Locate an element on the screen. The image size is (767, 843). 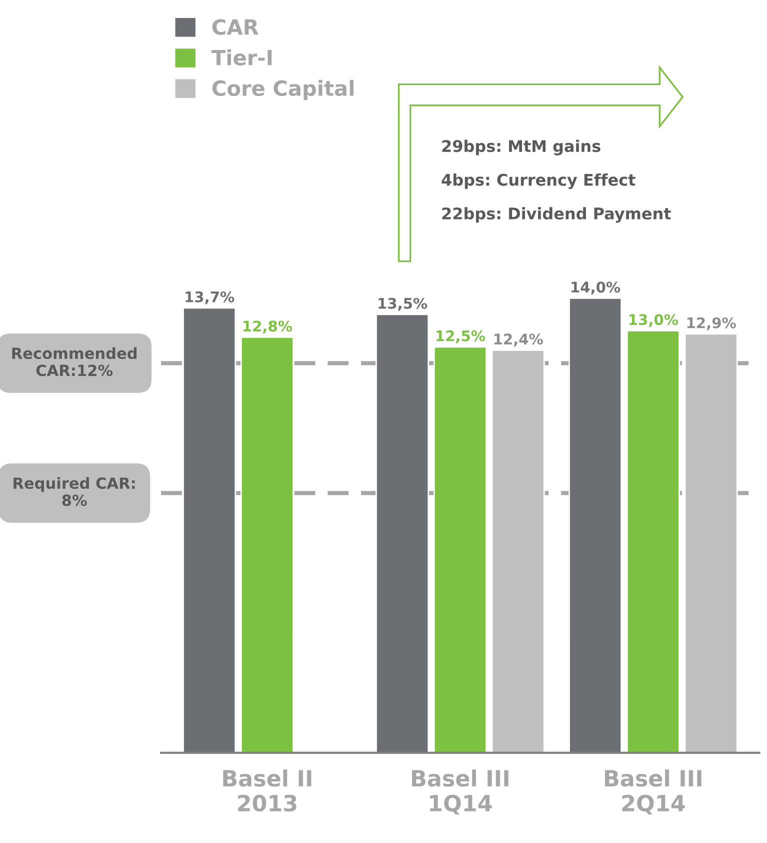
ref-line-label: Required CAR: 8% is located at coordinates (74, 491).